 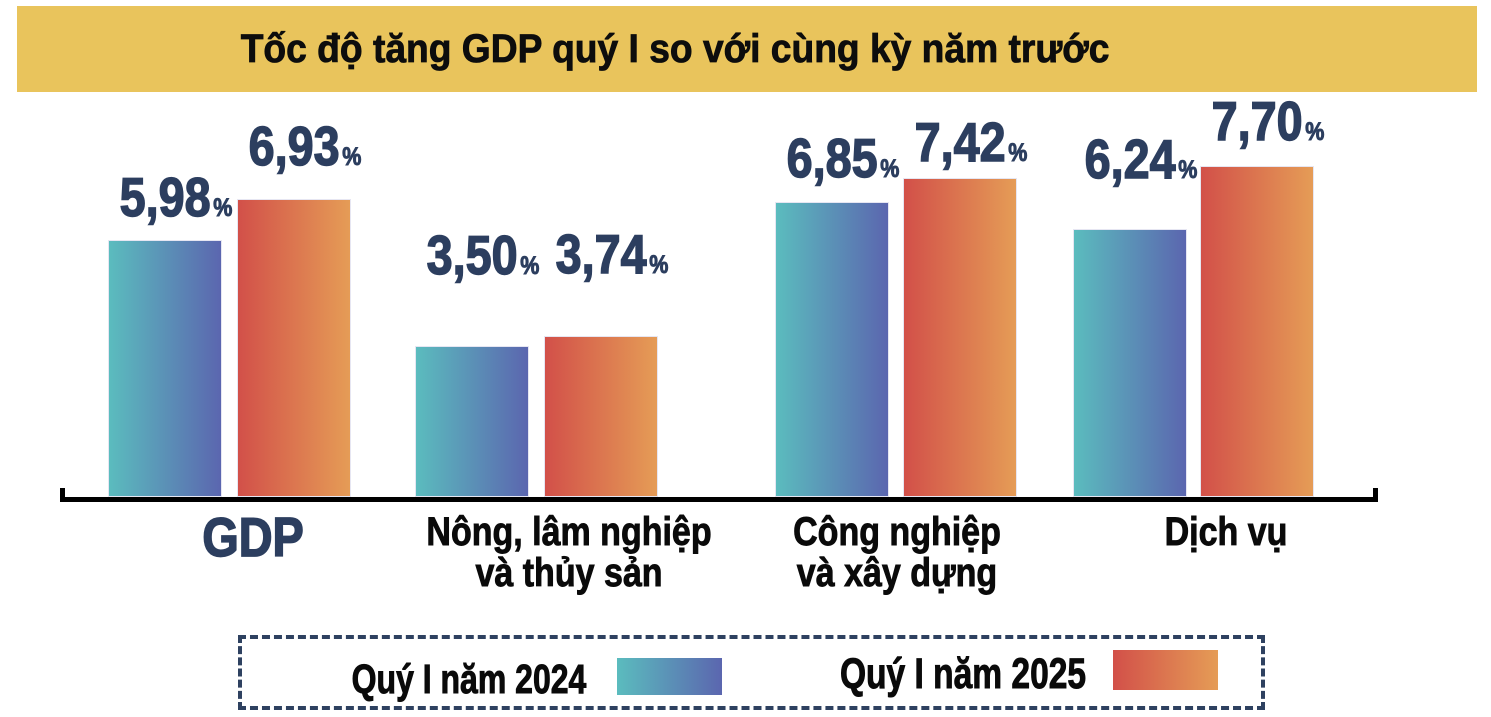 What do you see at coordinates (960, 337) in the screenshot?
I see `bar-2025-cong-nghiep-va-xay-dung` at bounding box center [960, 337].